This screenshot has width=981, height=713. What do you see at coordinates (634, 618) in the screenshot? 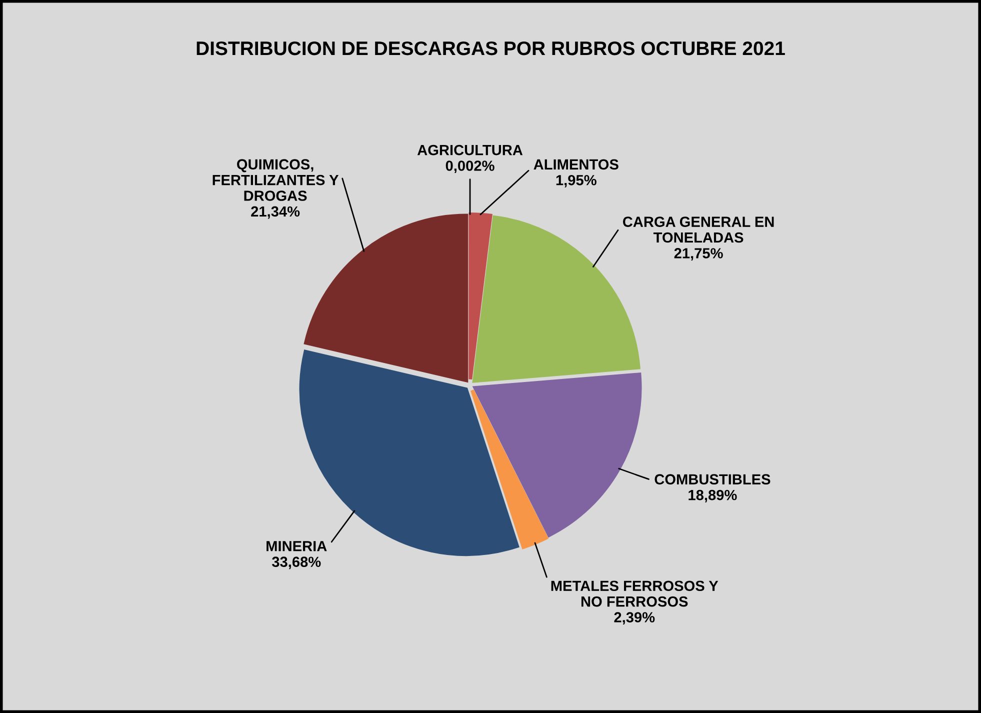
I see `data-label: 2,39%` at bounding box center [634, 618].